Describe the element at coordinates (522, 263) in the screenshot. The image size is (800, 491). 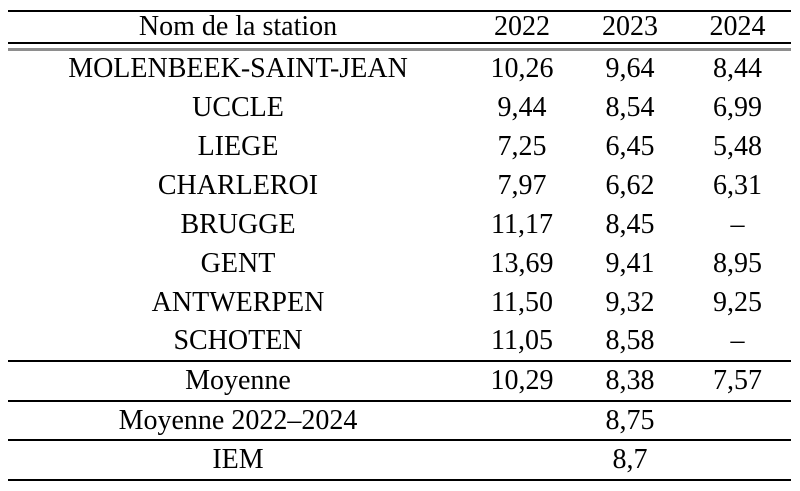
I see `value-cell-2022: 13,69` at that location.